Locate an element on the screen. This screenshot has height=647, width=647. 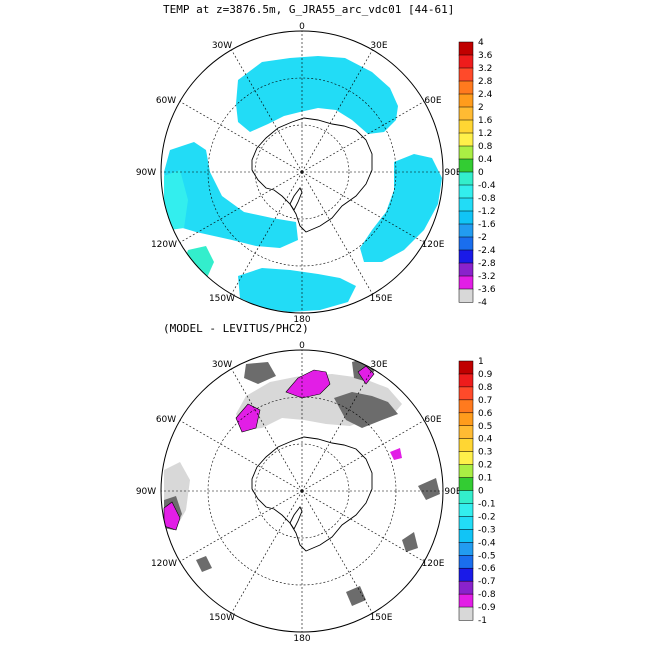
colorbar-tick-label: -0.1 is located at coordinates (487, 504).